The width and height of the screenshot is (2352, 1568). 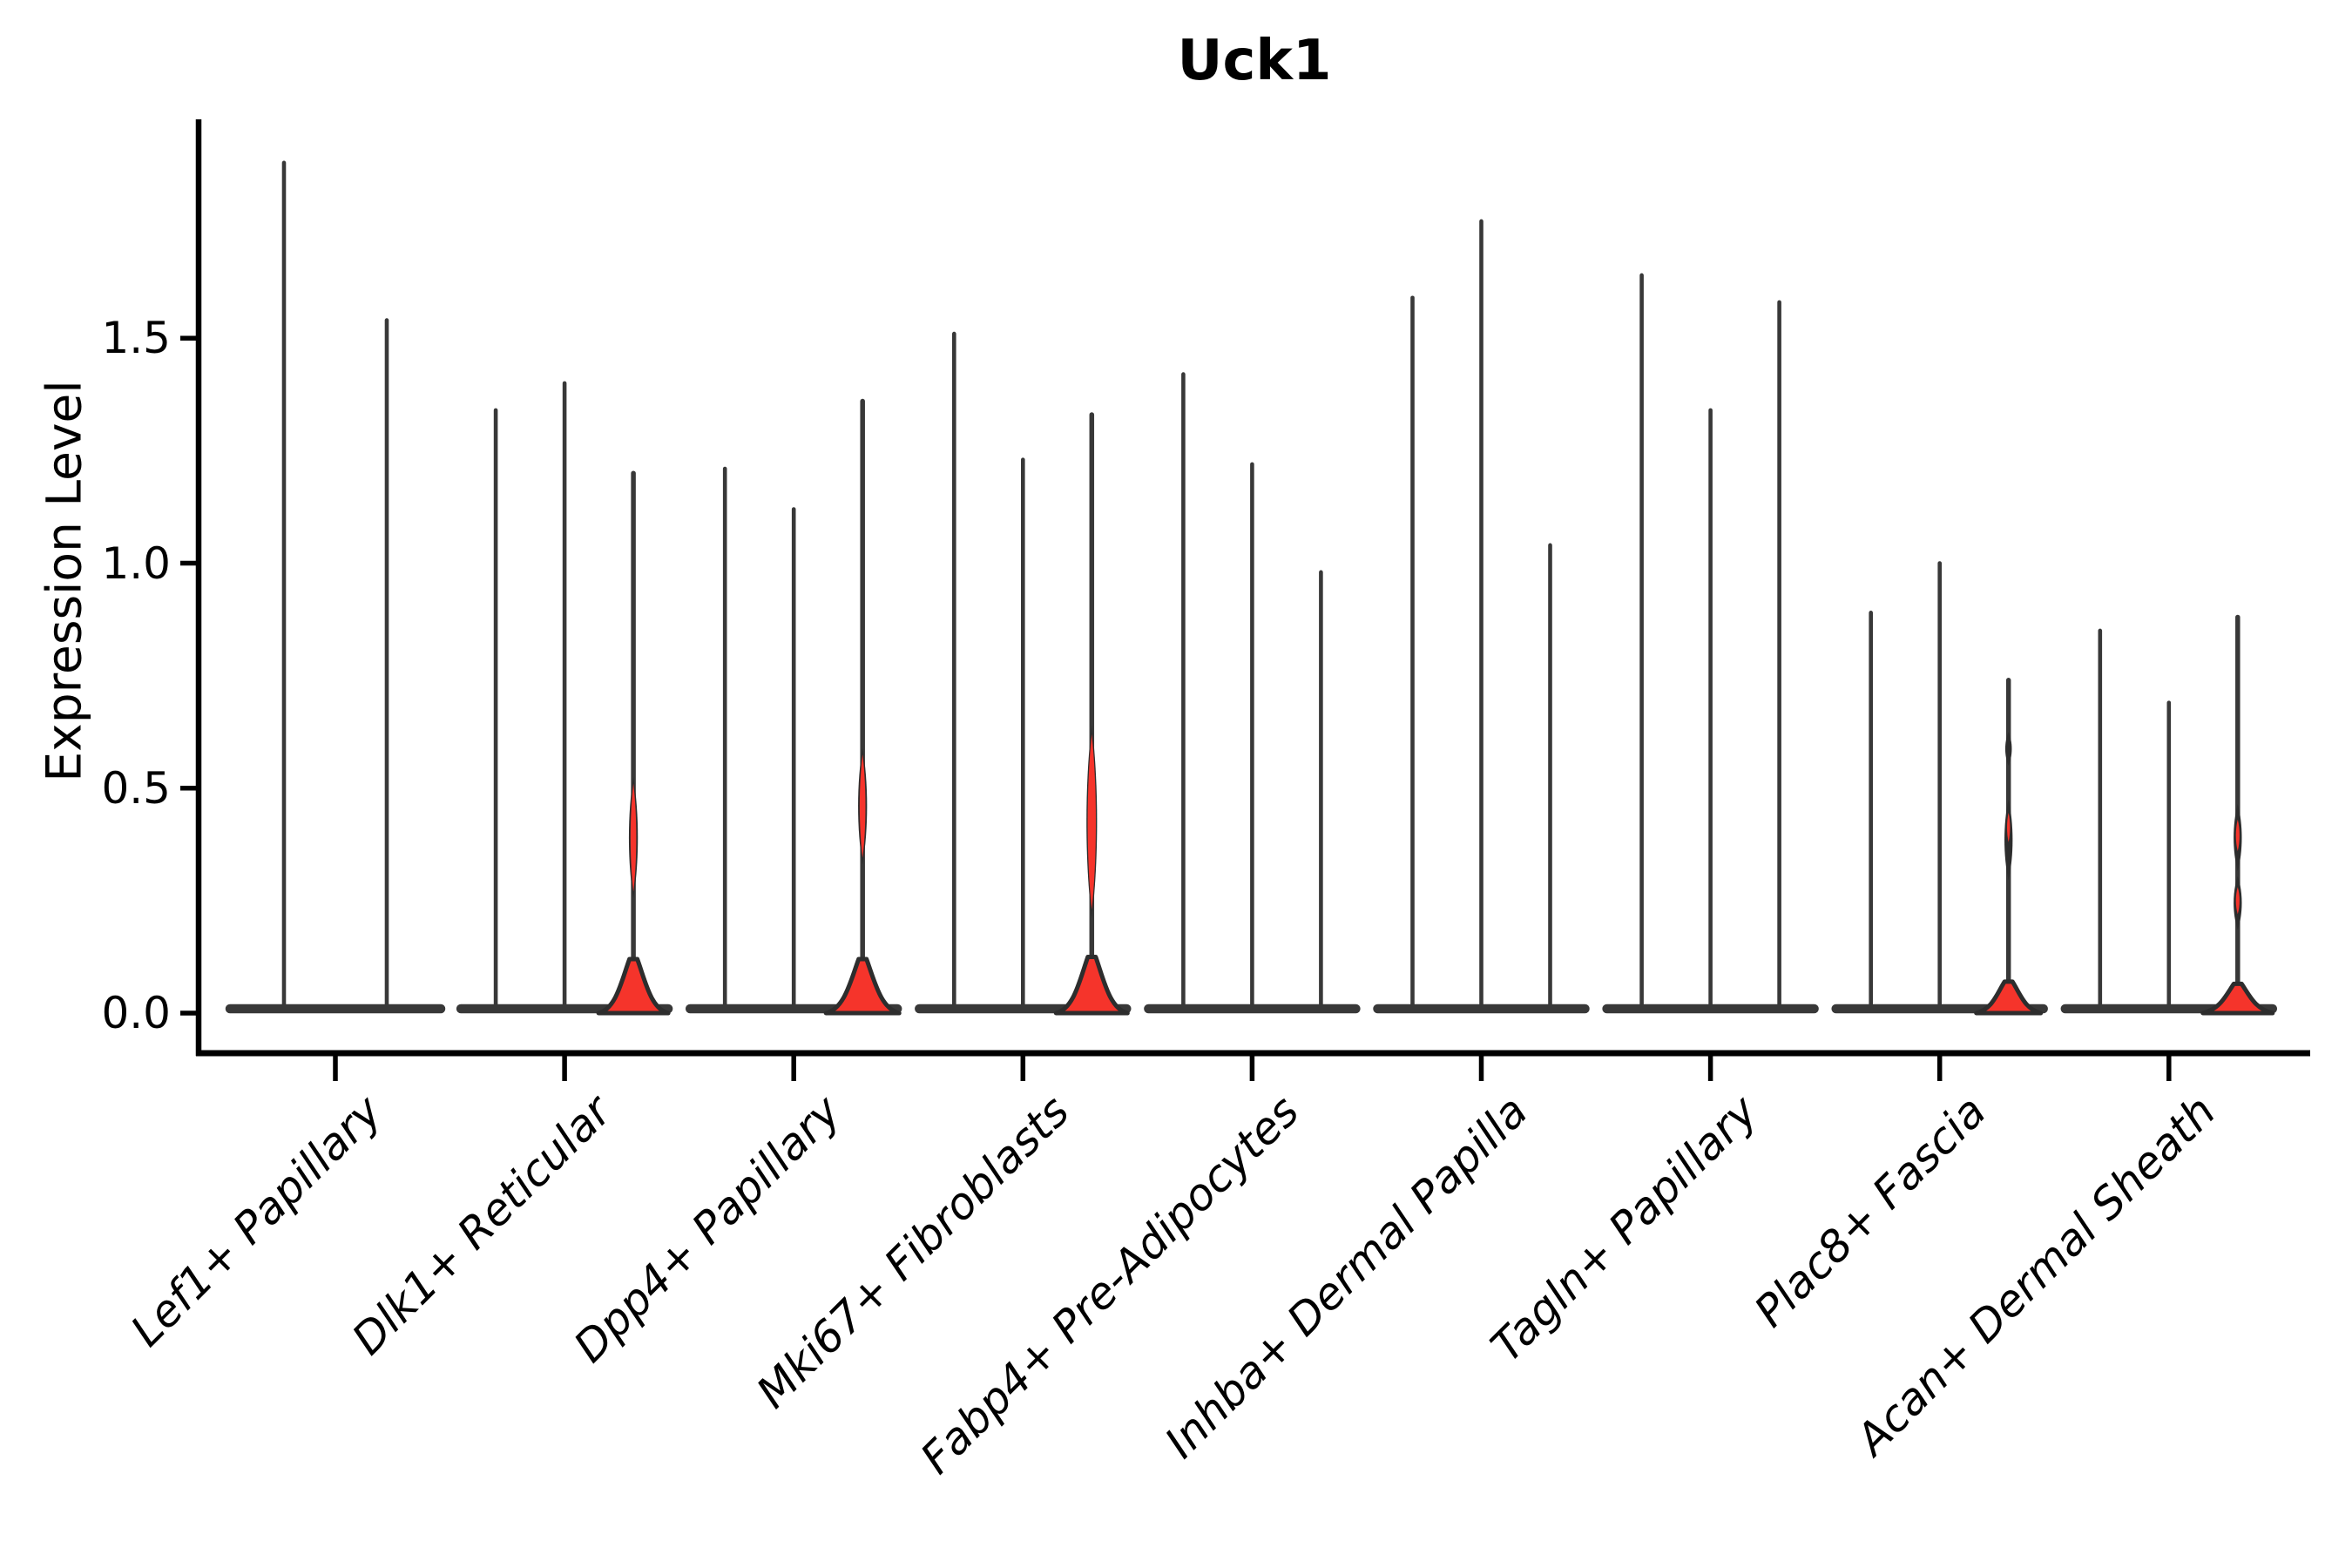 What do you see at coordinates (64, 581) in the screenshot?
I see `y-axis-label: Expression Level` at bounding box center [64, 581].